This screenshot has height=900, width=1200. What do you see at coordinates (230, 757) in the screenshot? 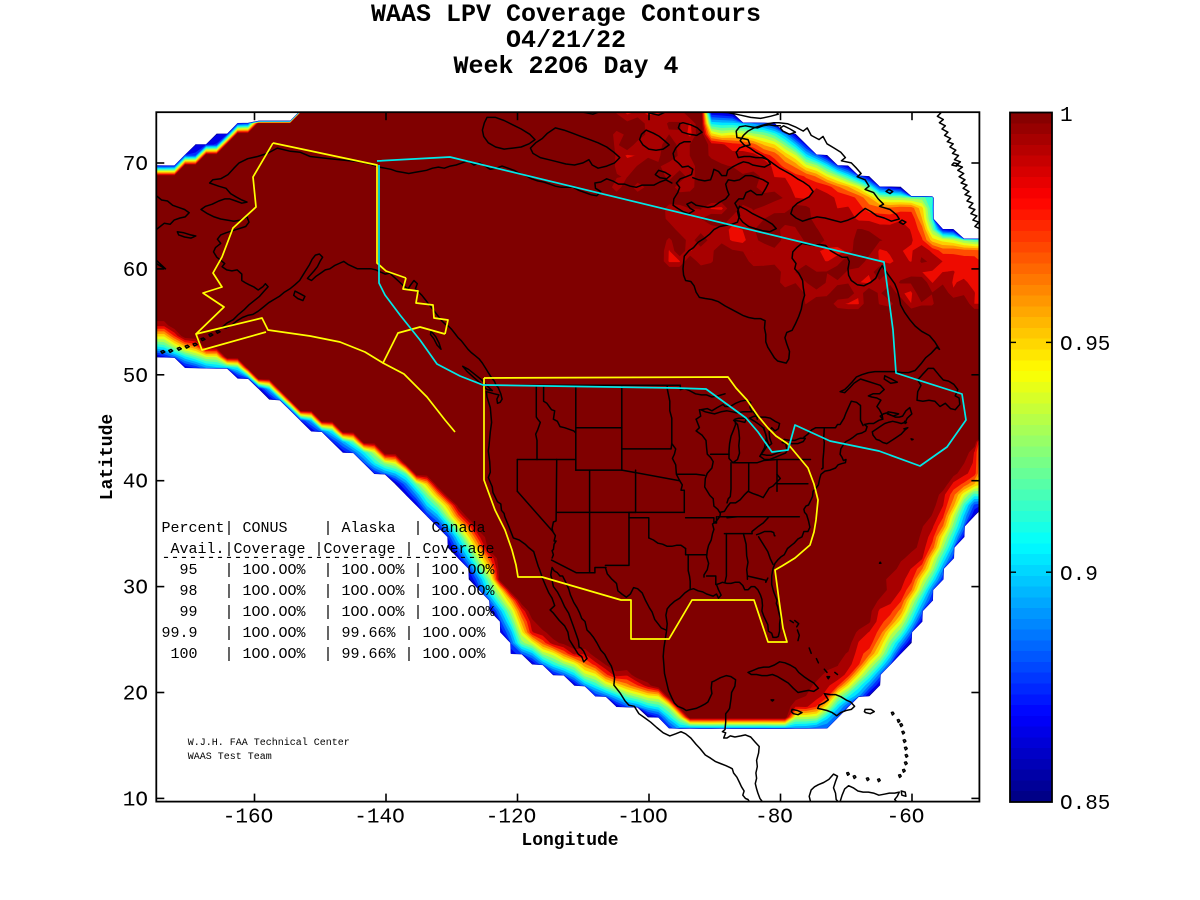
I see `svg-text: WAAS Test Team` at bounding box center [230, 757].